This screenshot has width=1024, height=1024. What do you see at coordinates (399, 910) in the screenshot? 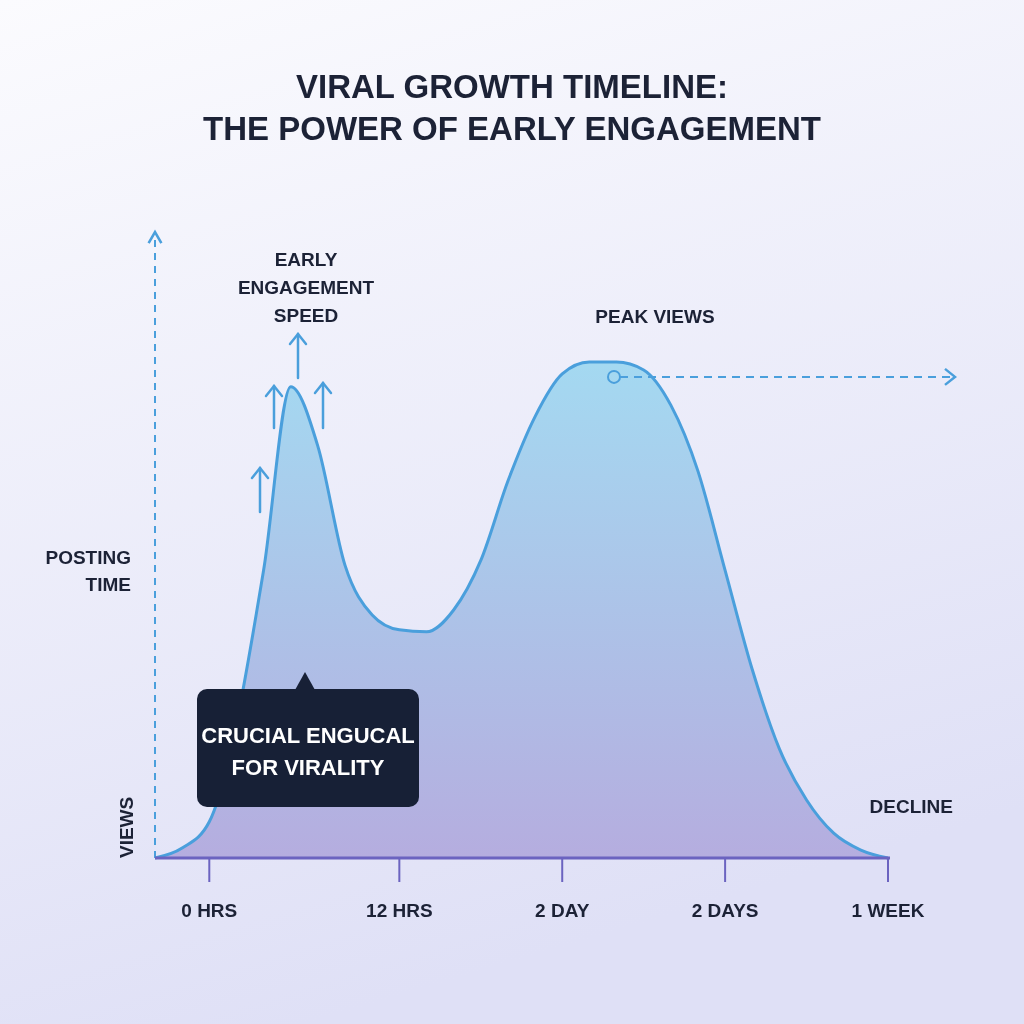
I see `x-tick-label: 12 HRS` at bounding box center [399, 910].